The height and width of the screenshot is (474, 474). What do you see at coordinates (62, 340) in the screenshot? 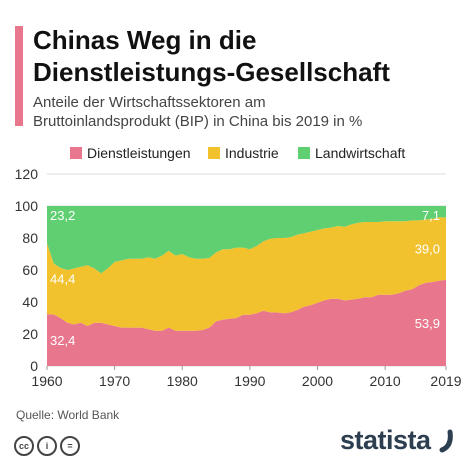
I see `data-label-dienstleistungen-1960: 32,4` at bounding box center [62, 340].